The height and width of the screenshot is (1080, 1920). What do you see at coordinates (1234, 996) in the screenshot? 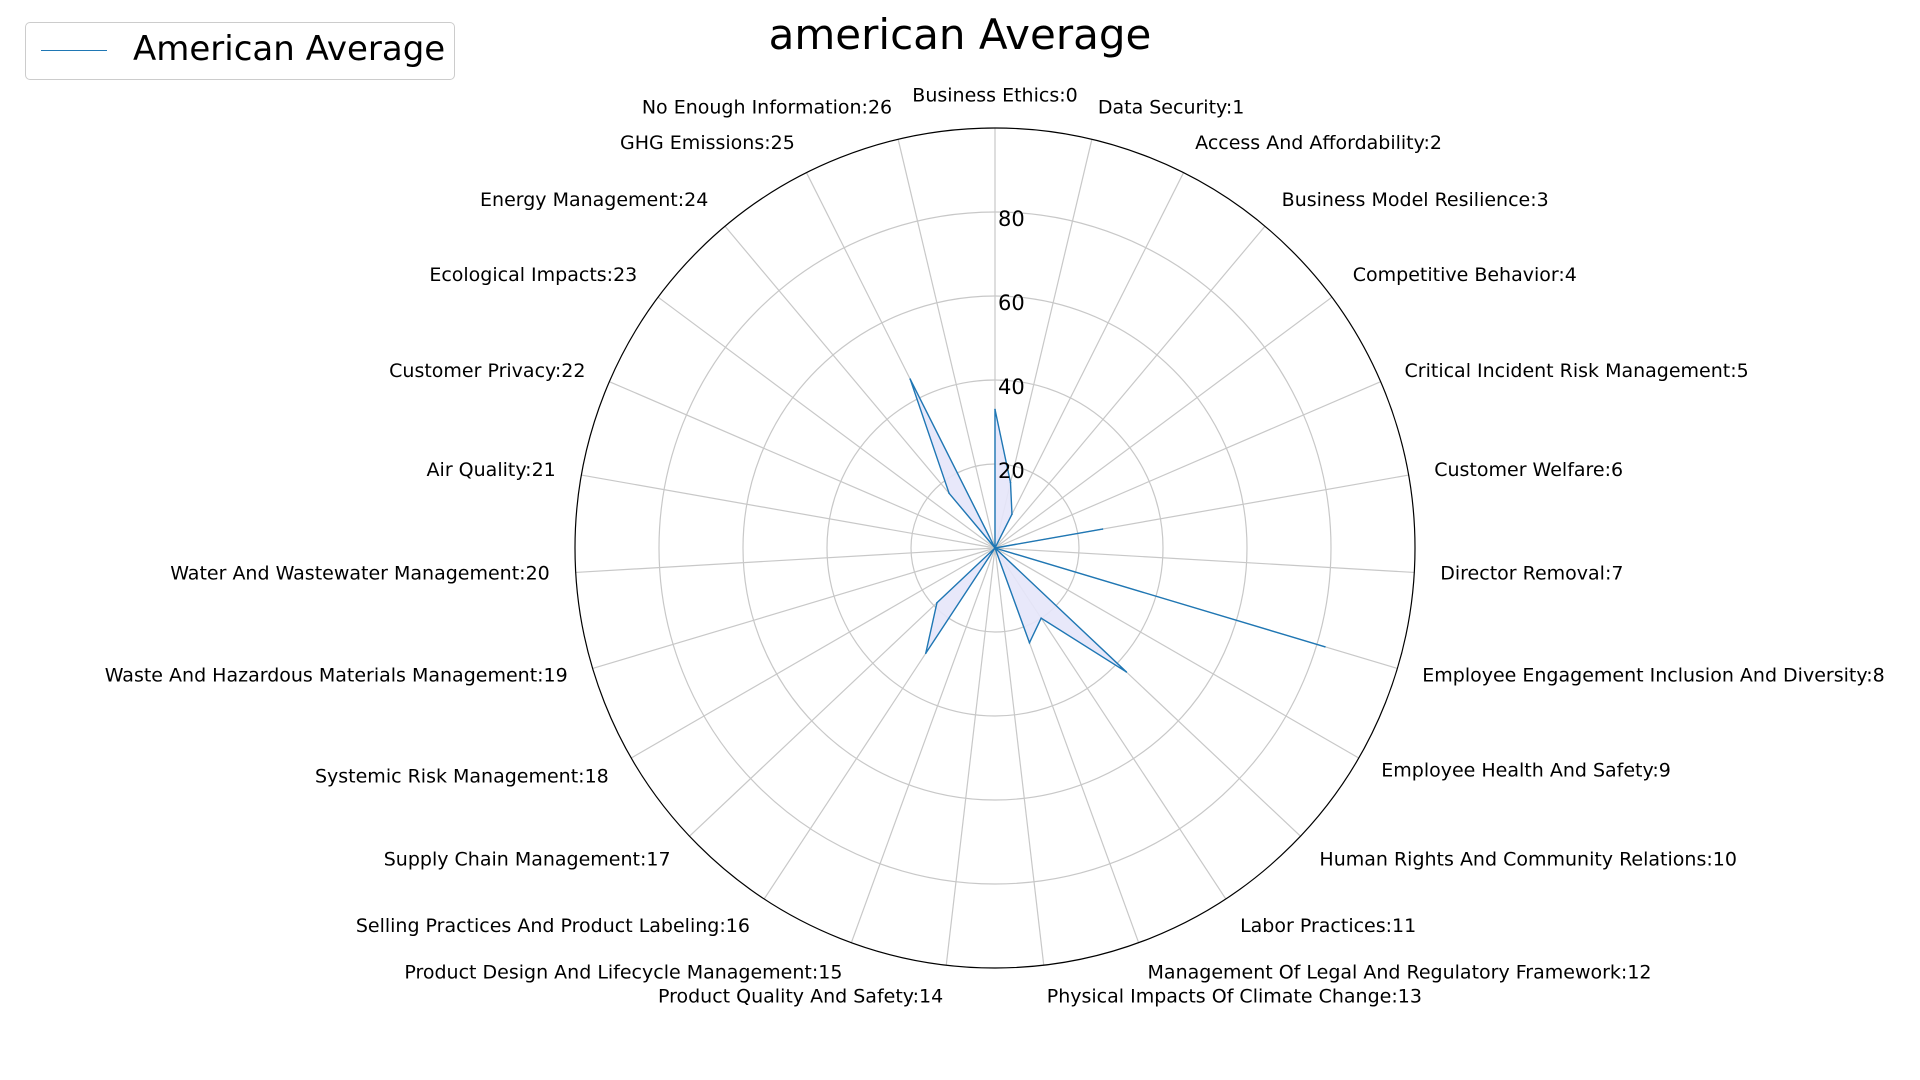
I see `category-label-13: Physical Impacts Of Climate Change:13` at bounding box center [1234, 996].